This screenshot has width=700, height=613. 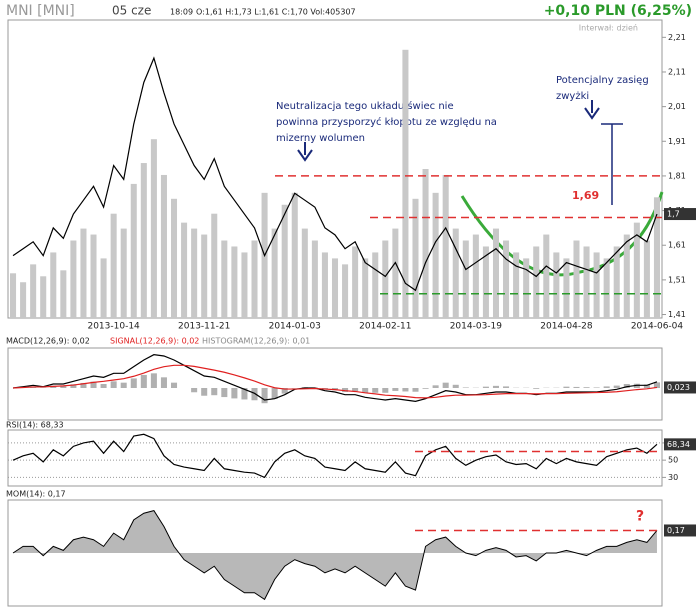 I want to click on x-tick-label: 2013-11-21, so click(x=204, y=327).